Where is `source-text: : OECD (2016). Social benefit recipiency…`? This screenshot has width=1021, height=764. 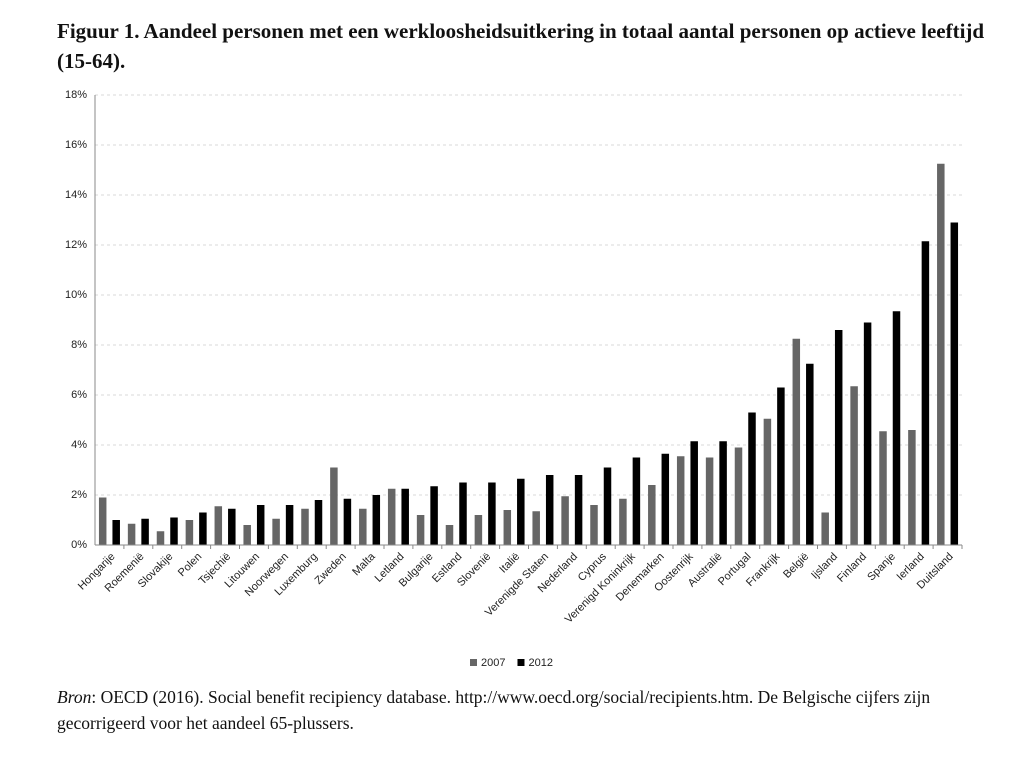 source-text: : OECD (2016). Social benefit recipiency… is located at coordinates (494, 710).